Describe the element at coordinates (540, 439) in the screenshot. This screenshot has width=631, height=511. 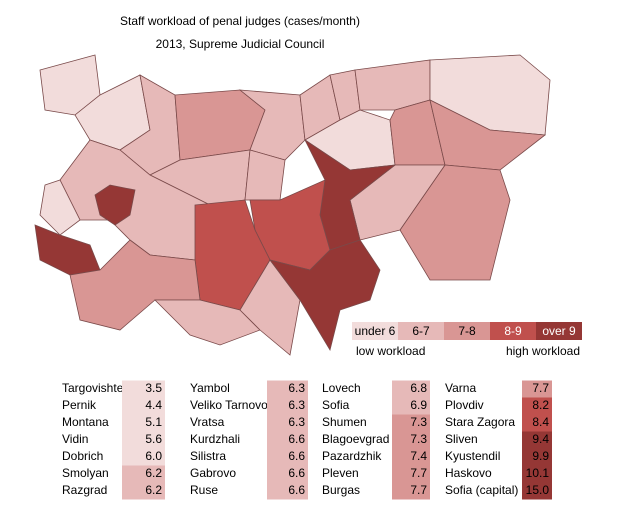
I see `region-value: 9.4` at that location.